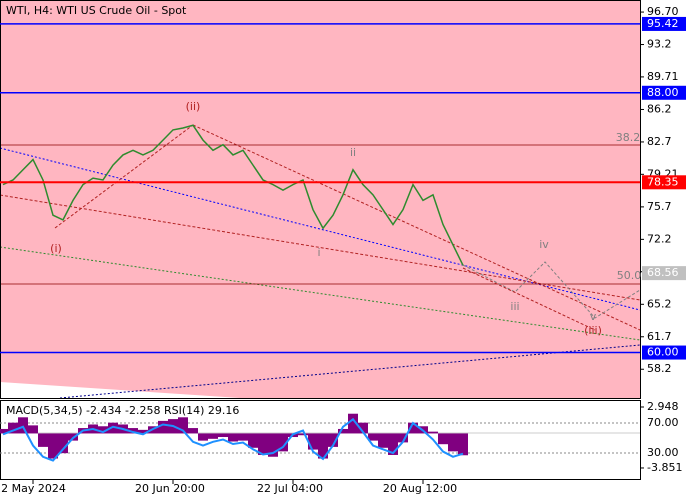  Describe the element at coordinates (290, 488) in the screenshot. I see `x-tick-label: 22 Jul 04:00` at that location.